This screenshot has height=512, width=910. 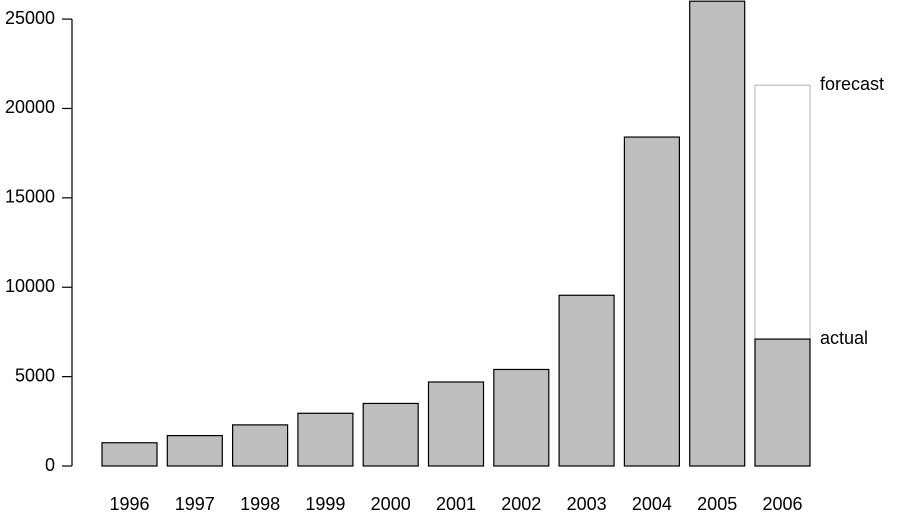 I want to click on y-tick-label: 10000, so click(x=30, y=286).